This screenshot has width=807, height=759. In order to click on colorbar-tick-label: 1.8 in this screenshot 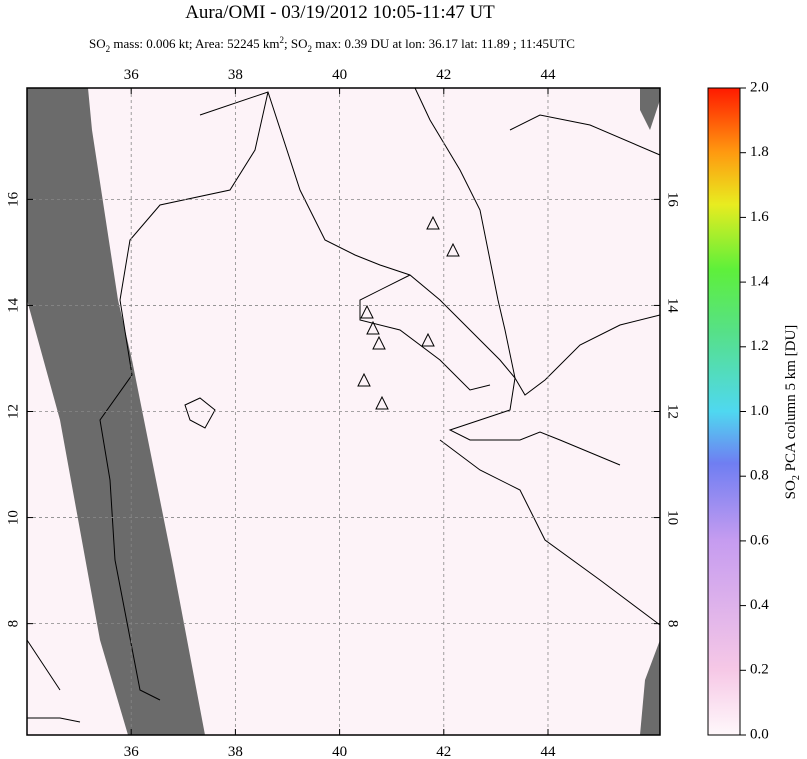, I will do `click(759, 152)`.